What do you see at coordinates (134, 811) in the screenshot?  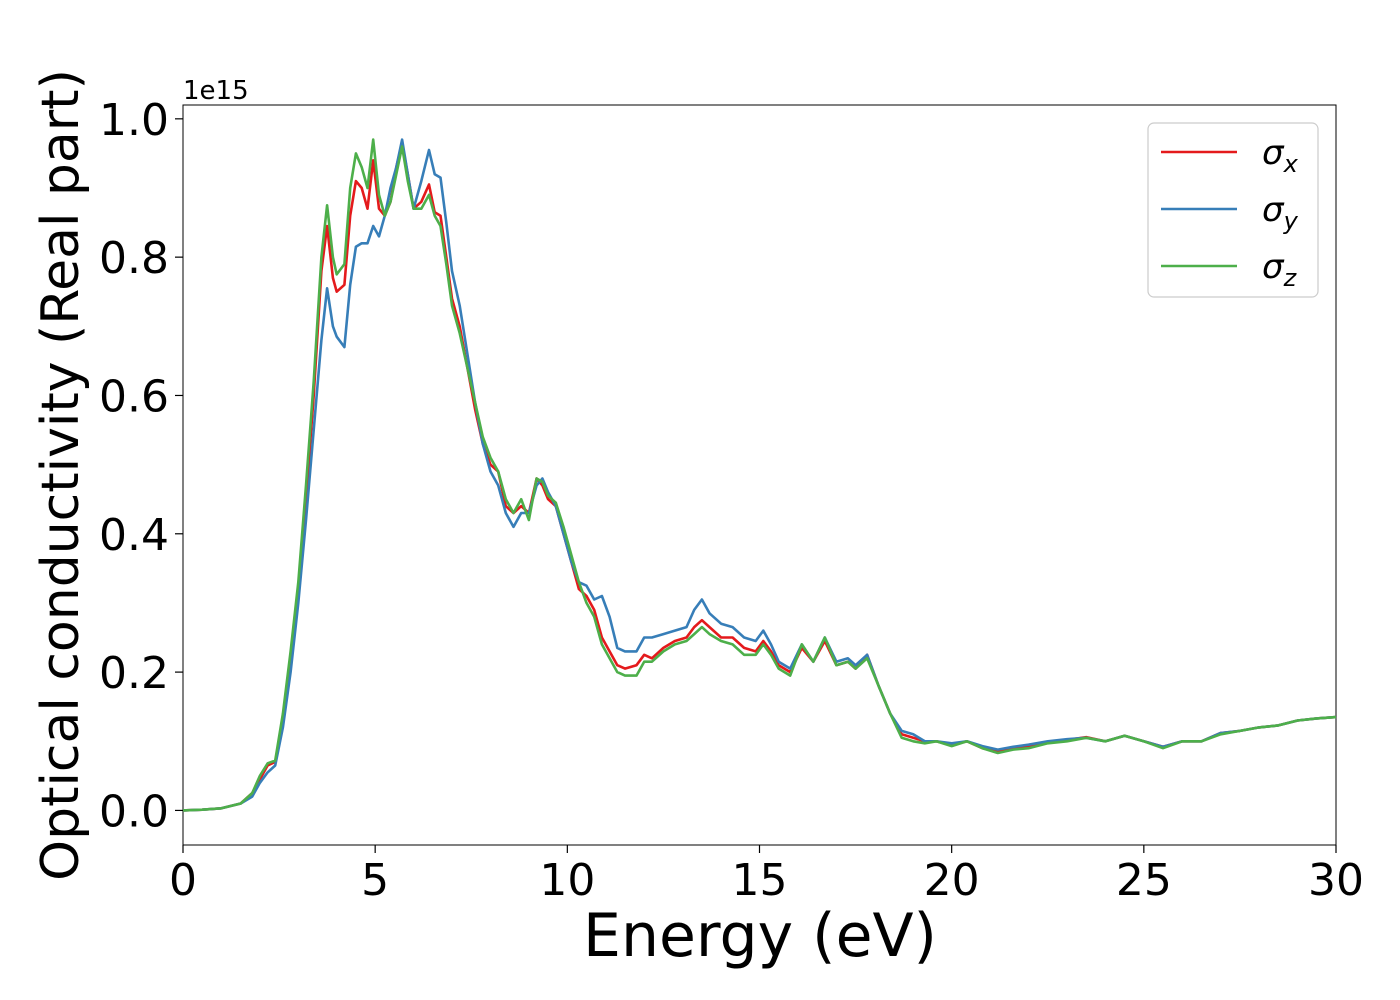 I see `y-tick-label: 0.0` at bounding box center [134, 811].